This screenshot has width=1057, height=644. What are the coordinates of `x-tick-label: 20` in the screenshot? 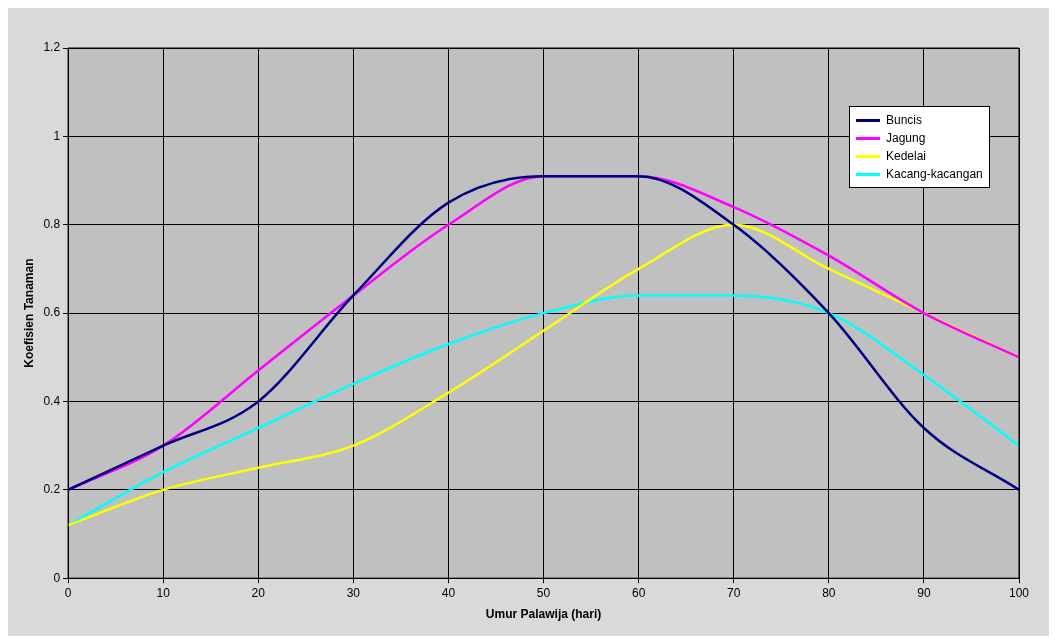 It's located at (258, 592).